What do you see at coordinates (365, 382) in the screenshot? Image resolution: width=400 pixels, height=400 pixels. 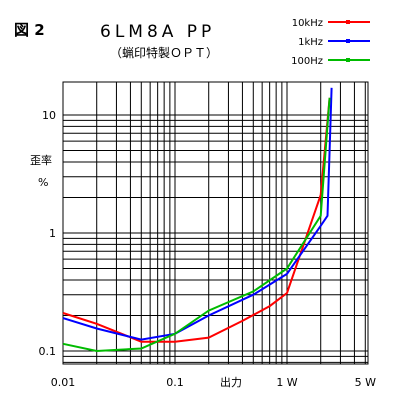 I see `x-tick-label: 5 W` at bounding box center [365, 382].